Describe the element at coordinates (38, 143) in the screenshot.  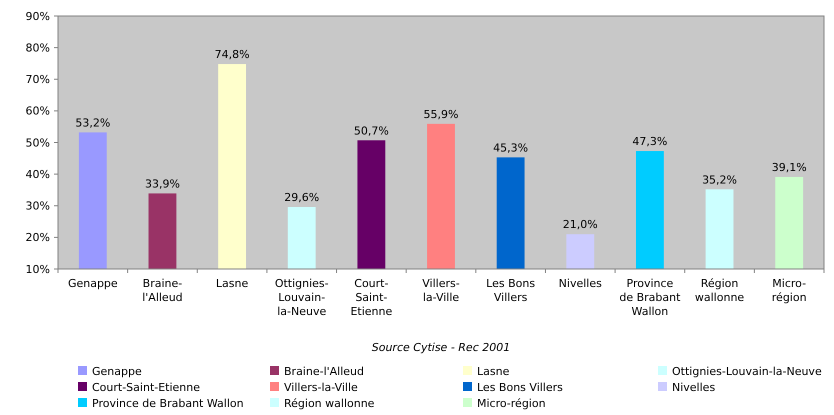
I see `y-tick-label: 50%` at that location.